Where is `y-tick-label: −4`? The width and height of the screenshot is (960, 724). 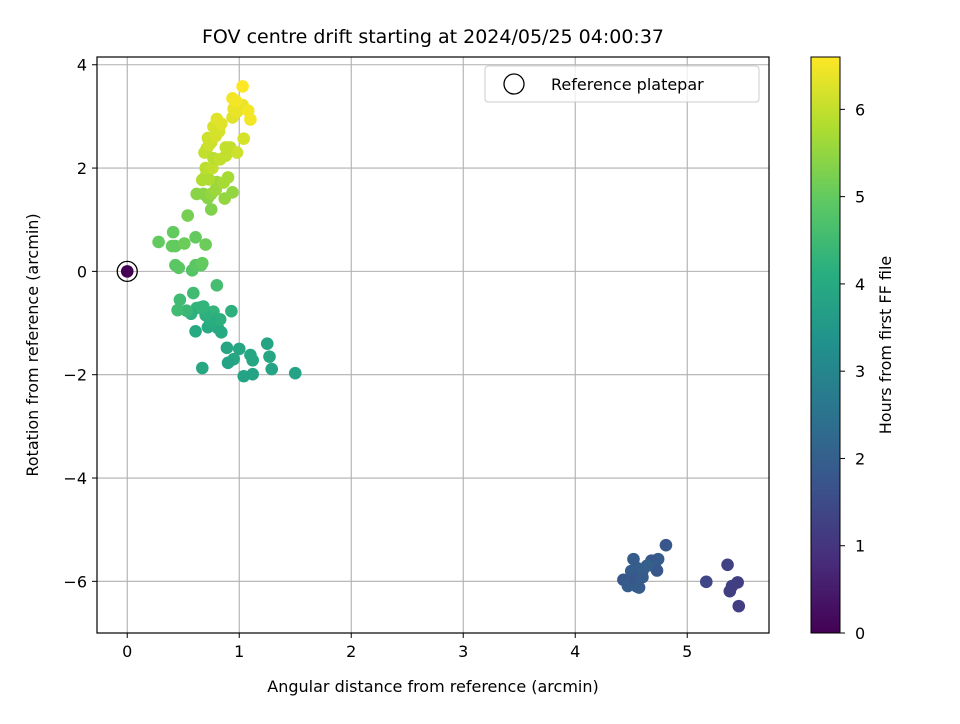
y-tick-label: −4 is located at coordinates (75, 478).